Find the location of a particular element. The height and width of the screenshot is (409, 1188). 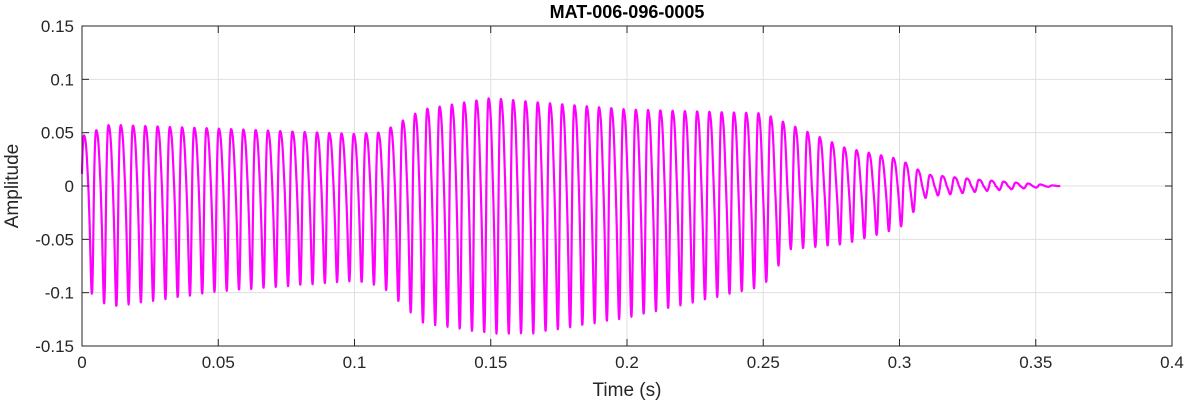

y-axis-title: Amplitude is located at coordinates (12, 186).